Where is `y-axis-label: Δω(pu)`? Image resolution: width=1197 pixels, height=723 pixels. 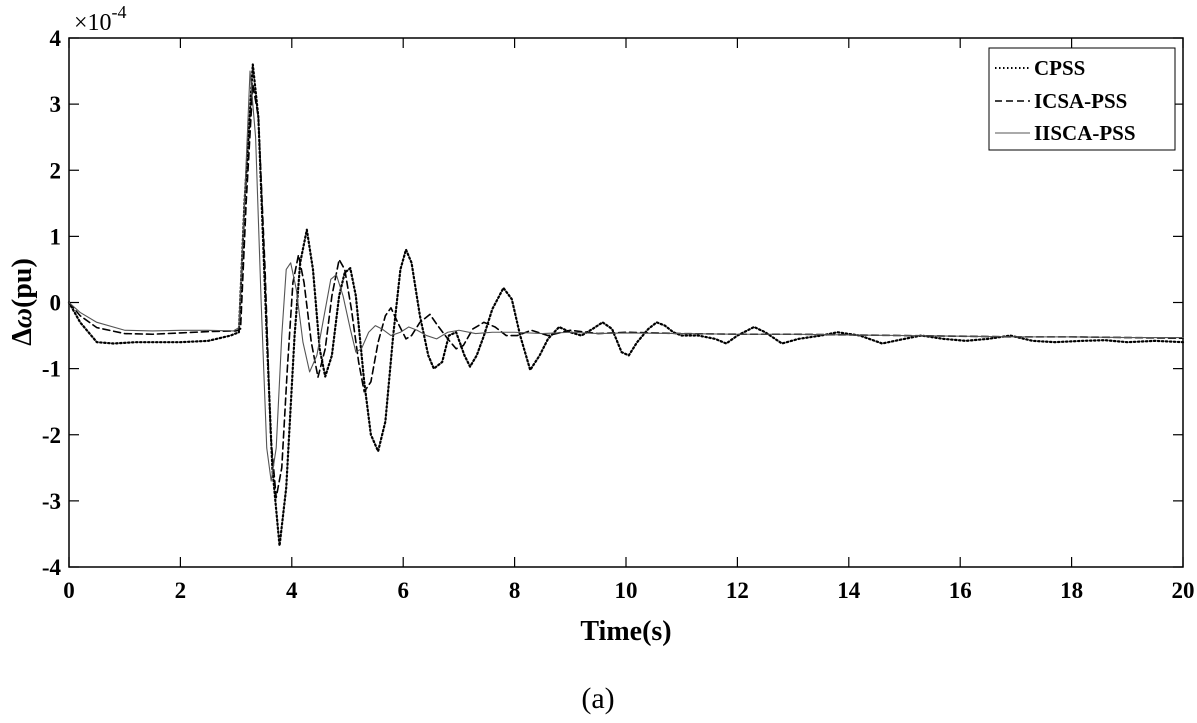 y-axis-label: Δω(pu) is located at coordinates (22, 302).